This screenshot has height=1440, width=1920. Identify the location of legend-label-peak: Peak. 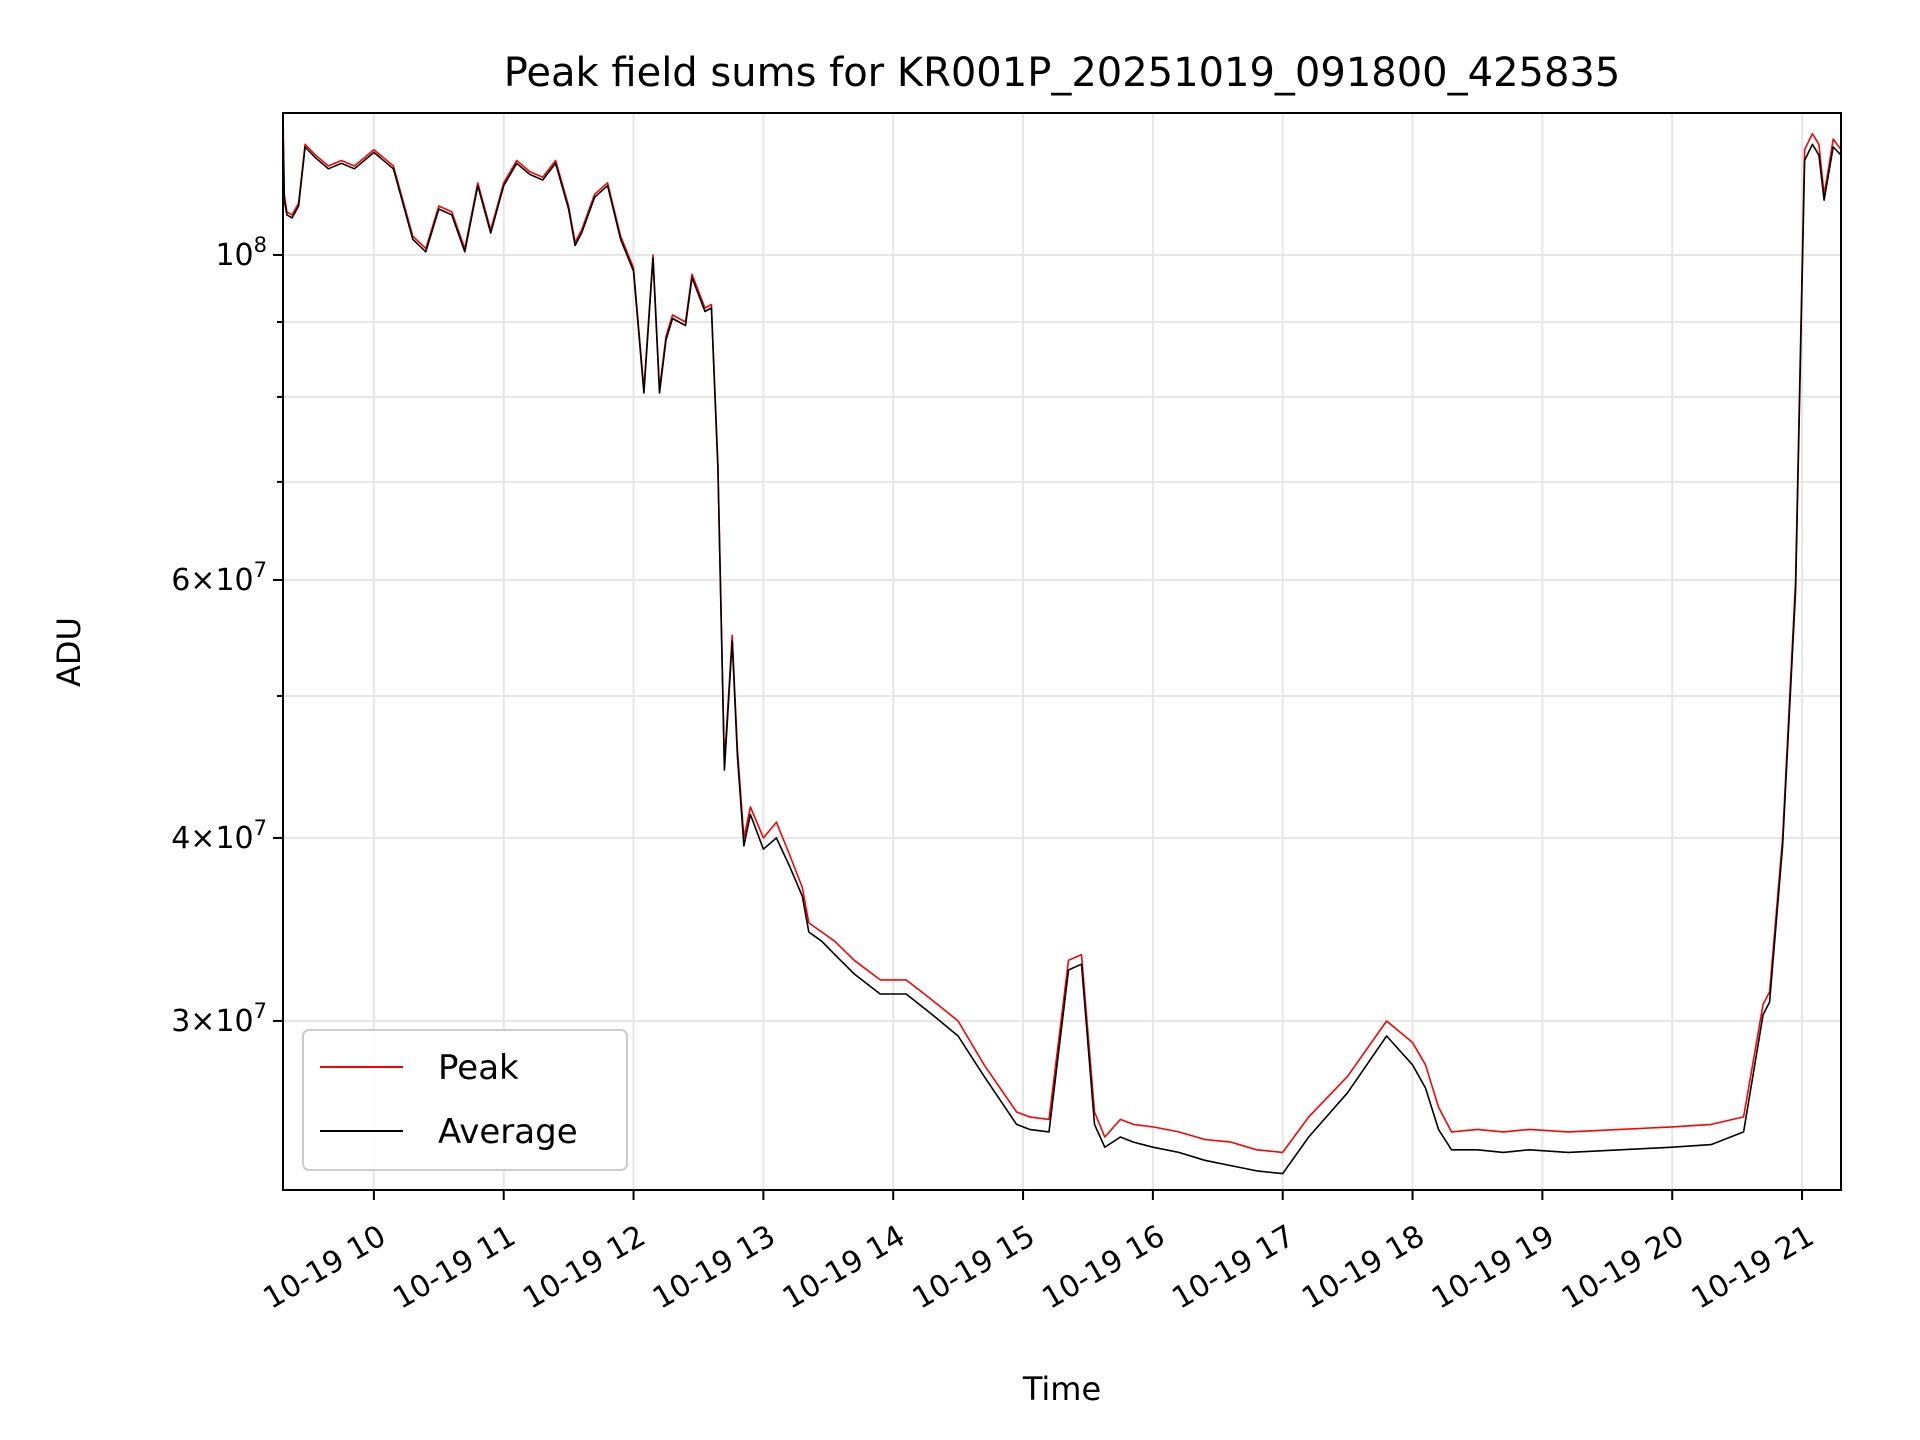
(478, 1068).